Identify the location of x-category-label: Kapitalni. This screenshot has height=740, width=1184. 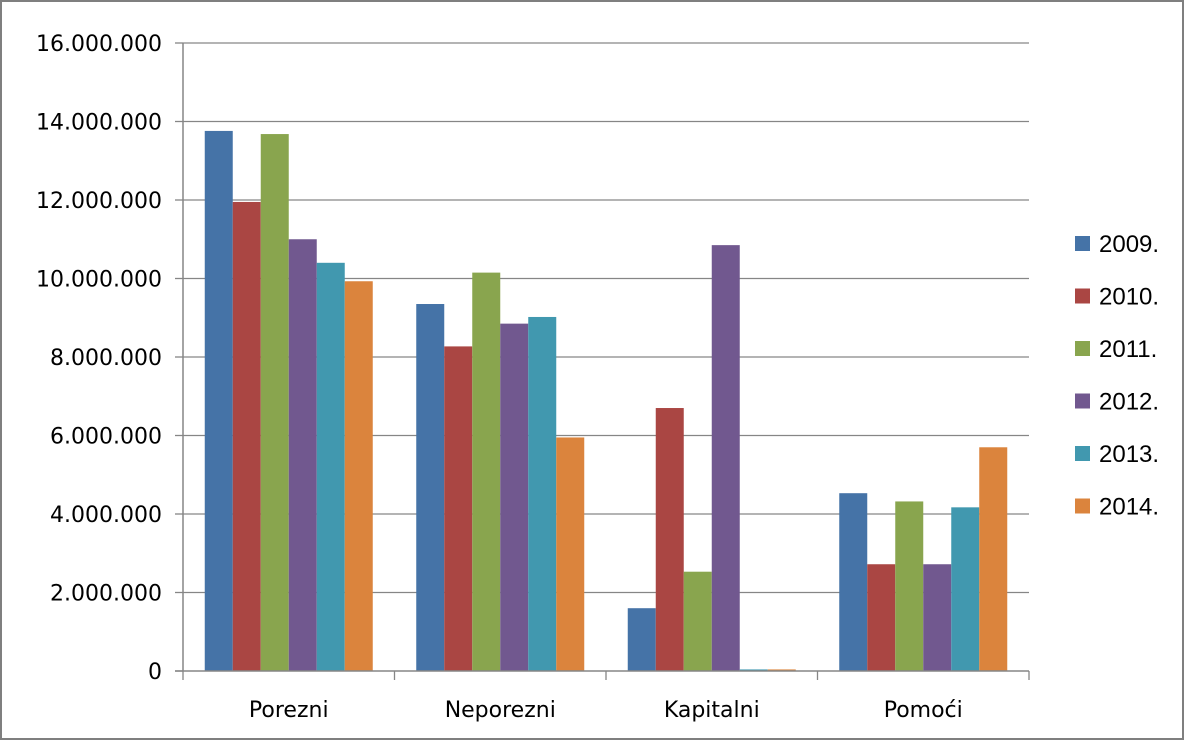
(712, 710).